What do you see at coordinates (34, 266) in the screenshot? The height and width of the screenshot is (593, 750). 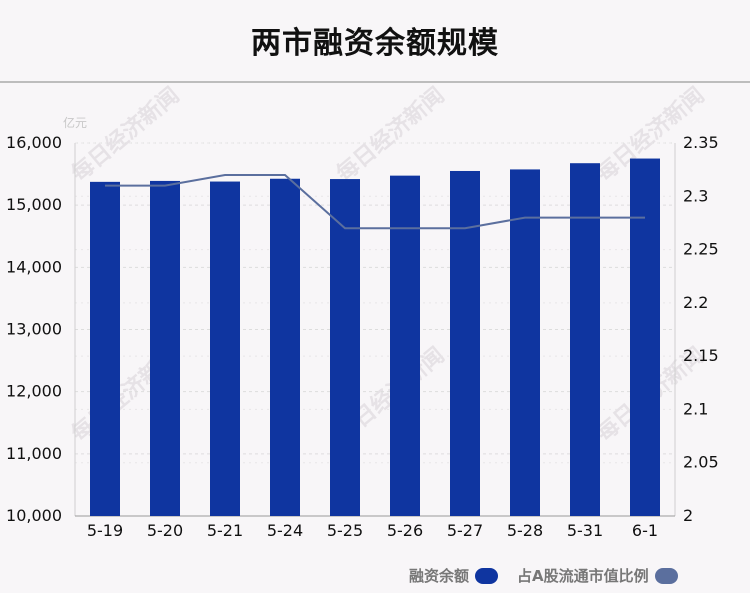 I see `y-left-tick-label: 14,000` at bounding box center [34, 266].